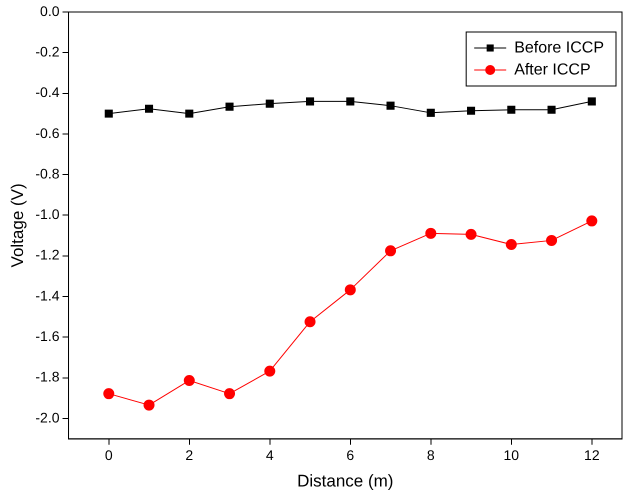  I want to click on x-axis-title: Distance (m), so click(345, 480).